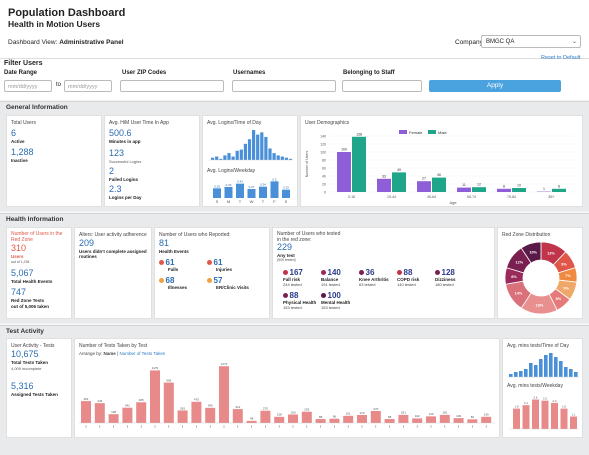 The width and height of the screenshot is (589, 455). I want to click on donut-label: 7%, so click(568, 276).